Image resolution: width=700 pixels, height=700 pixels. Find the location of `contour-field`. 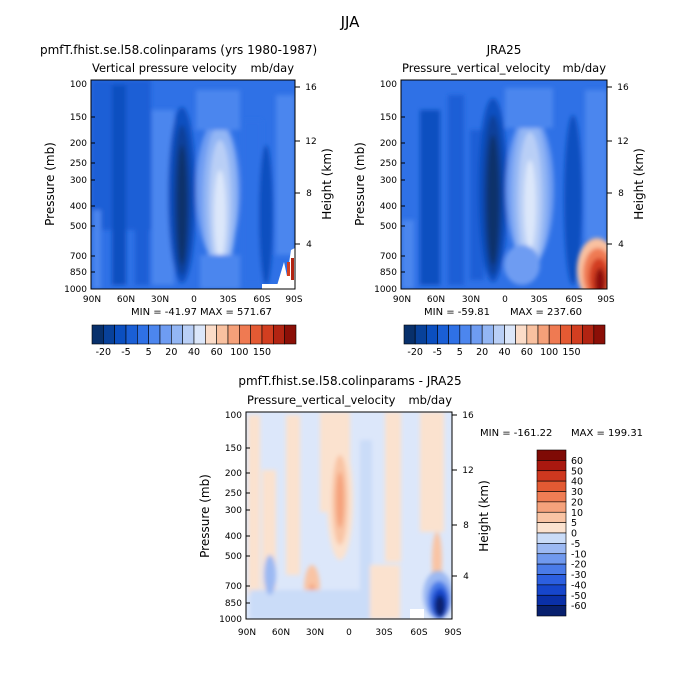

contour-field is located at coordinates (349, 515).